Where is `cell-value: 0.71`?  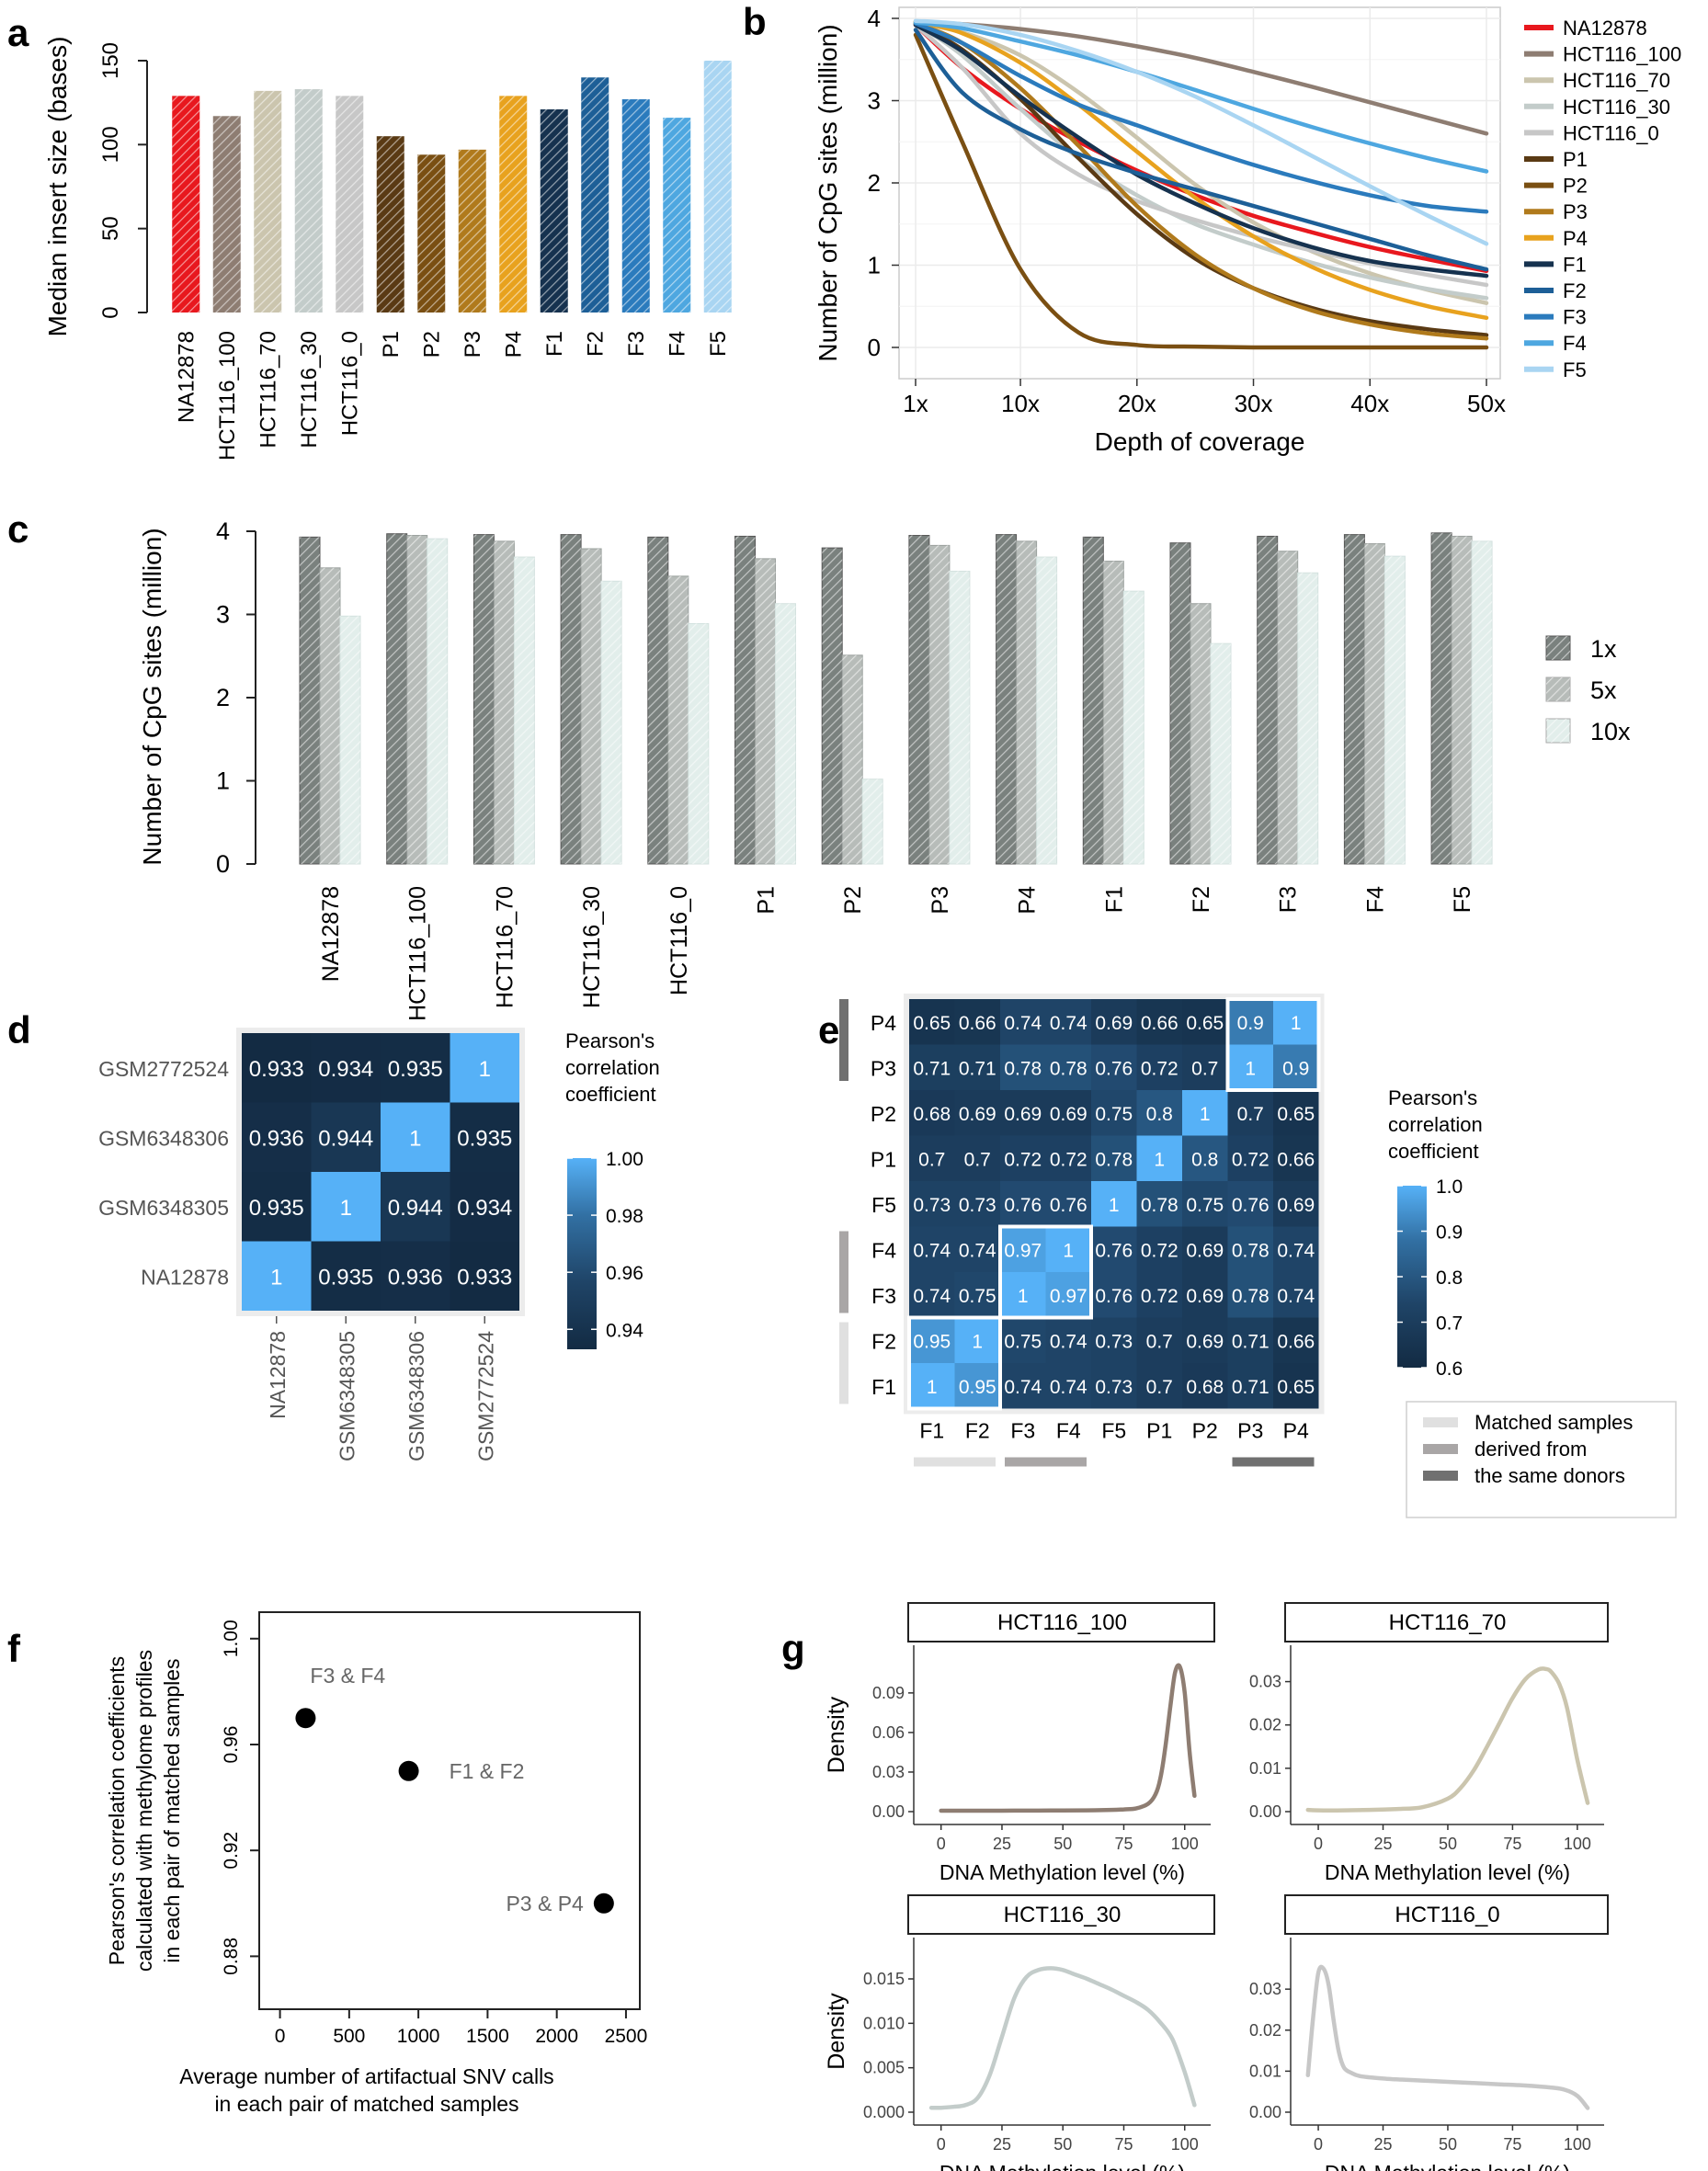
cell-value: 0.71 is located at coordinates (977, 1068).